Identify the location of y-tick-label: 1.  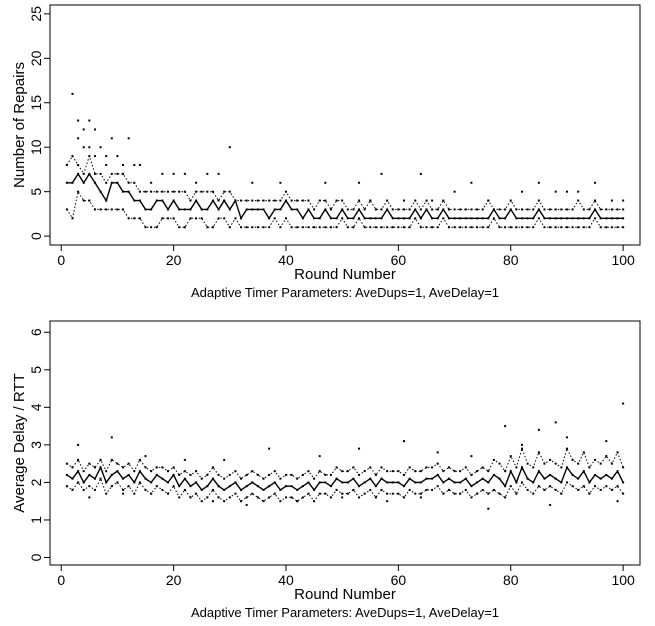
(36, 520).